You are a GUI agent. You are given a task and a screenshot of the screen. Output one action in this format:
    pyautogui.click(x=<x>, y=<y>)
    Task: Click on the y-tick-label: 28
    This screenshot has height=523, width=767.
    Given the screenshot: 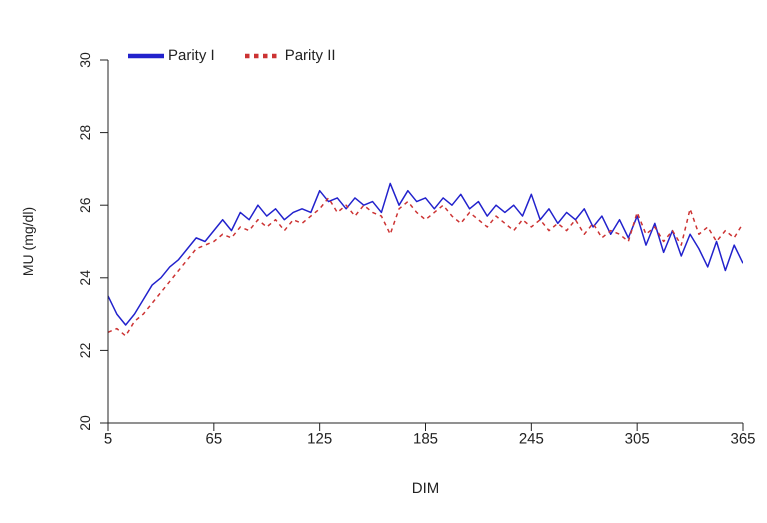 What is the action you would take?
    pyautogui.click(x=85, y=132)
    